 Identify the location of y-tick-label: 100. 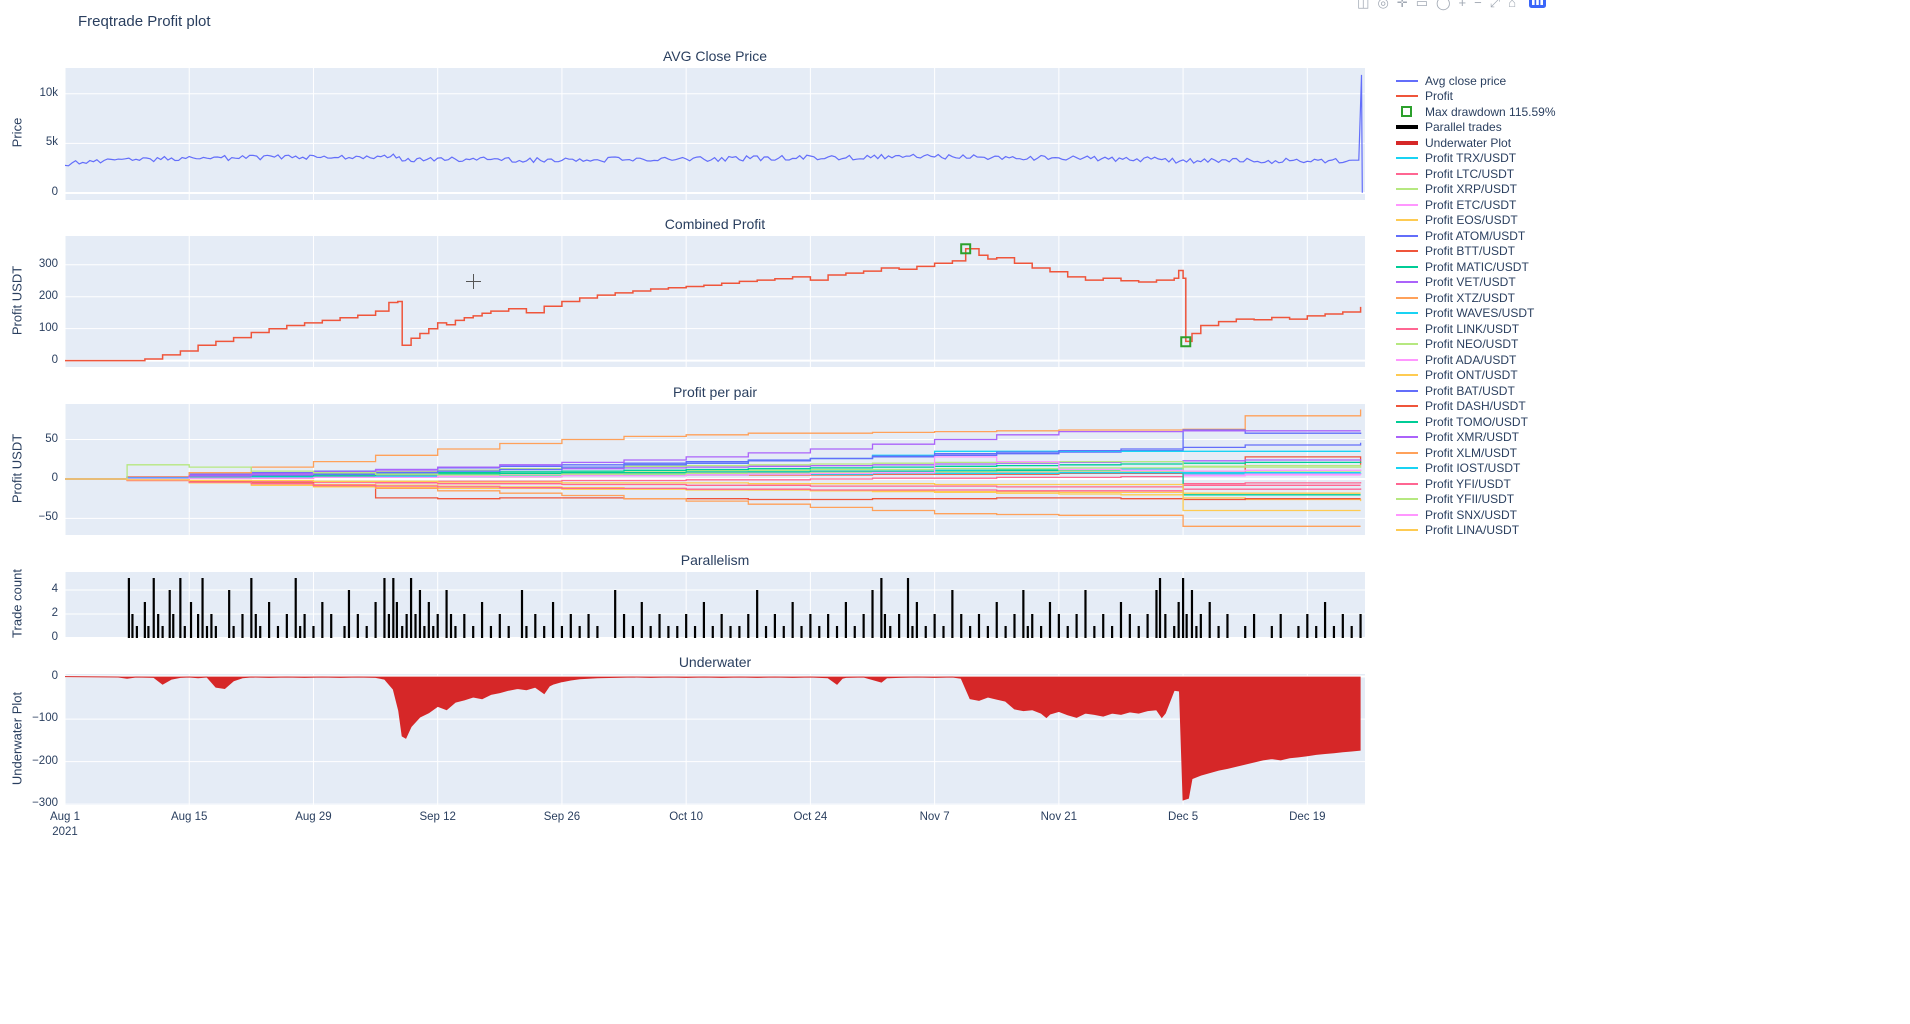
(48, 327).